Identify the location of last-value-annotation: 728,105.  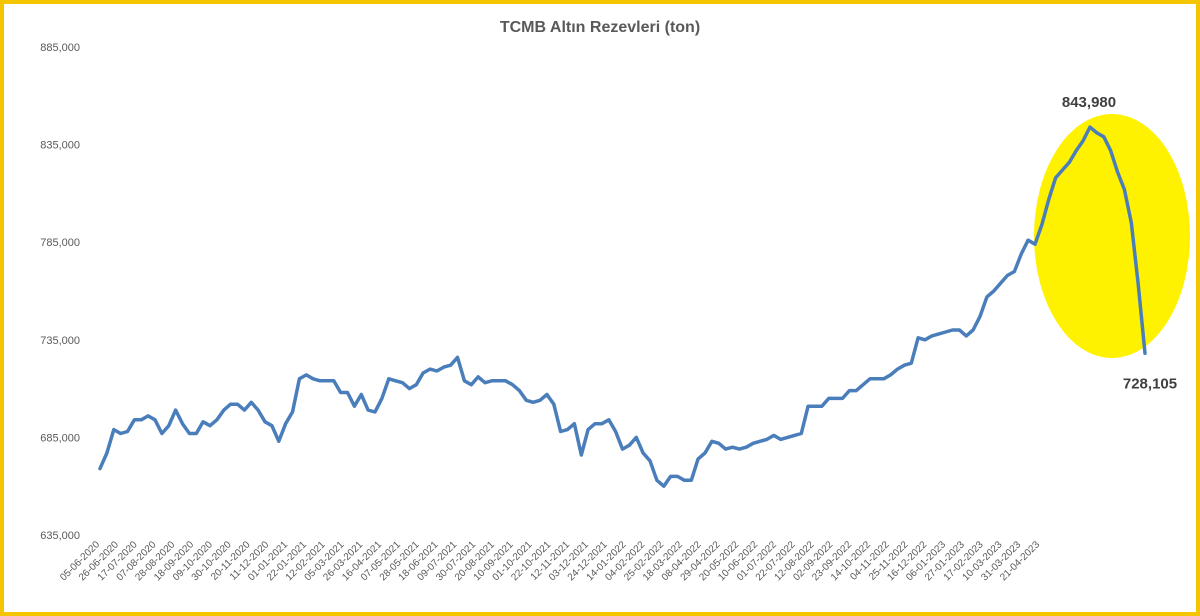
(1150, 383).